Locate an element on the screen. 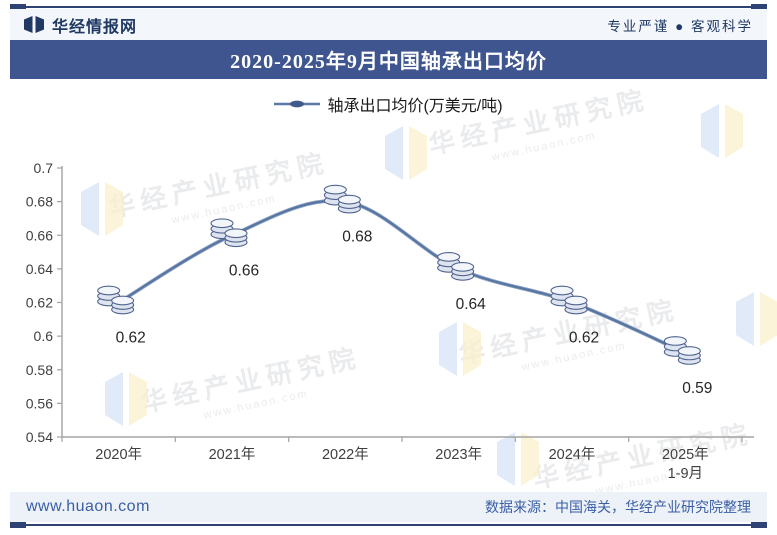  data-point-label: 0.64 is located at coordinates (471, 304).